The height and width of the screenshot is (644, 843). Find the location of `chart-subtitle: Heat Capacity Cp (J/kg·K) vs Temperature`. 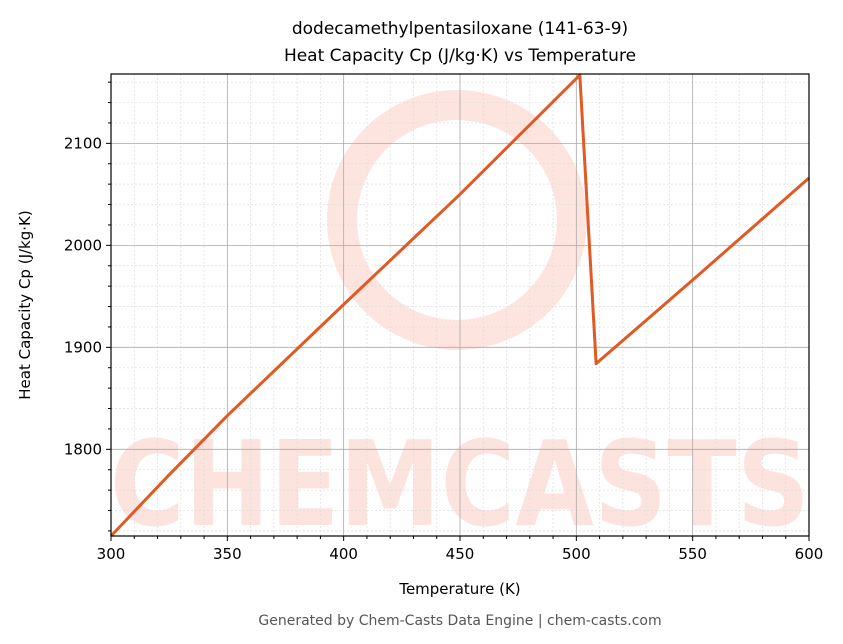

chart-subtitle: Heat Capacity Cp (J/kg·K) vs Temperature is located at coordinates (460, 56).